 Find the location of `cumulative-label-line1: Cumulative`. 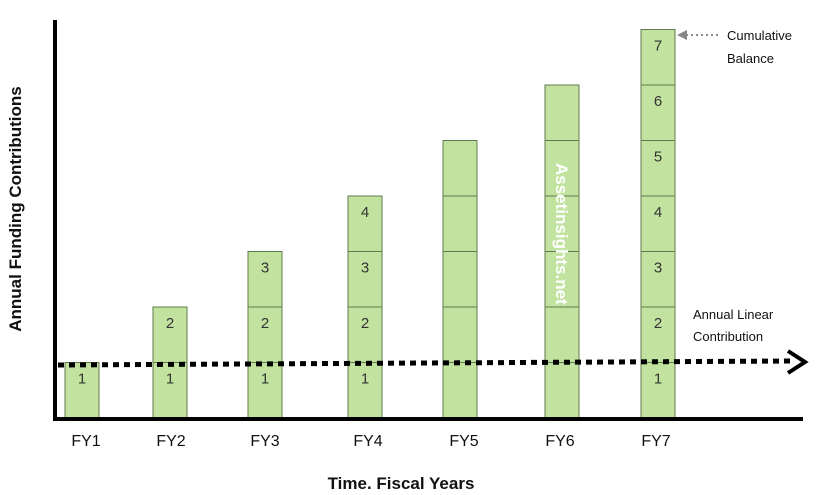

cumulative-label-line1: Cumulative is located at coordinates (759, 35).